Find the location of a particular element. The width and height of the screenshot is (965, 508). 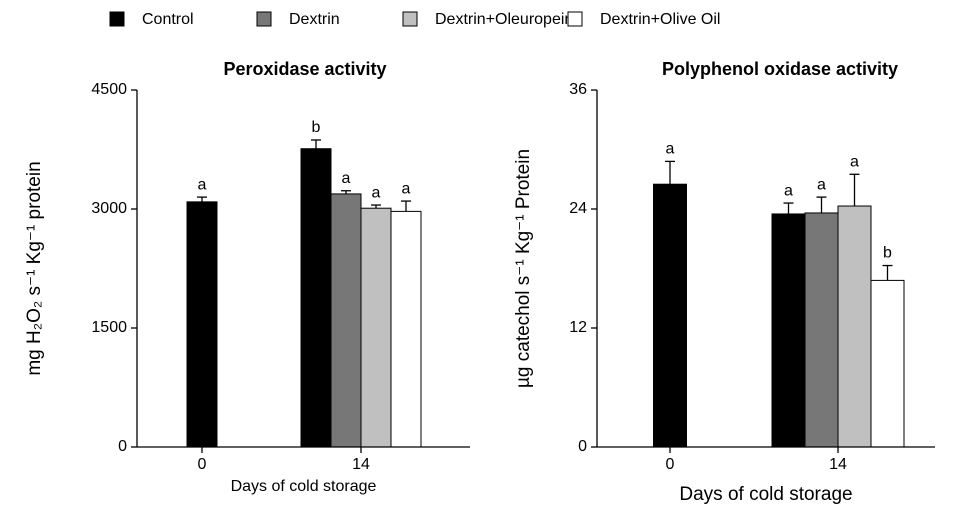

y-tick-label: 36 is located at coordinates (578, 89).